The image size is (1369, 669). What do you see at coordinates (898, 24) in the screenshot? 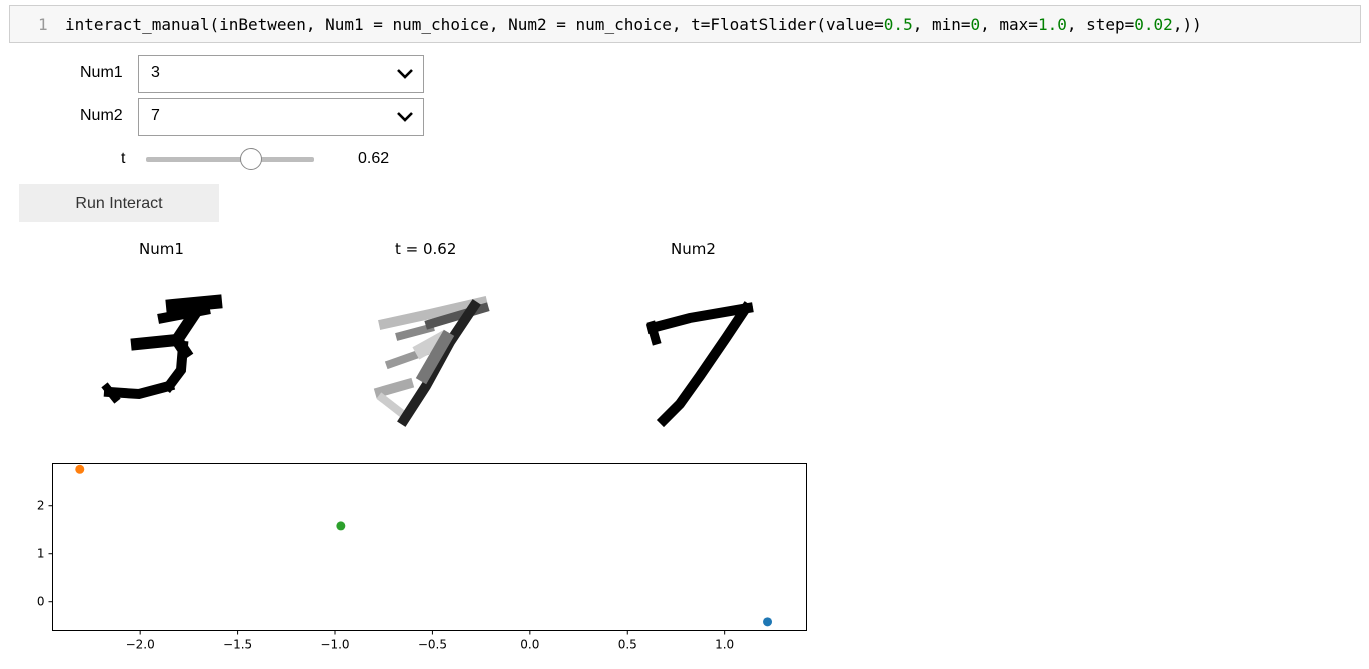
I see `code-token: 0.5` at bounding box center [898, 24].